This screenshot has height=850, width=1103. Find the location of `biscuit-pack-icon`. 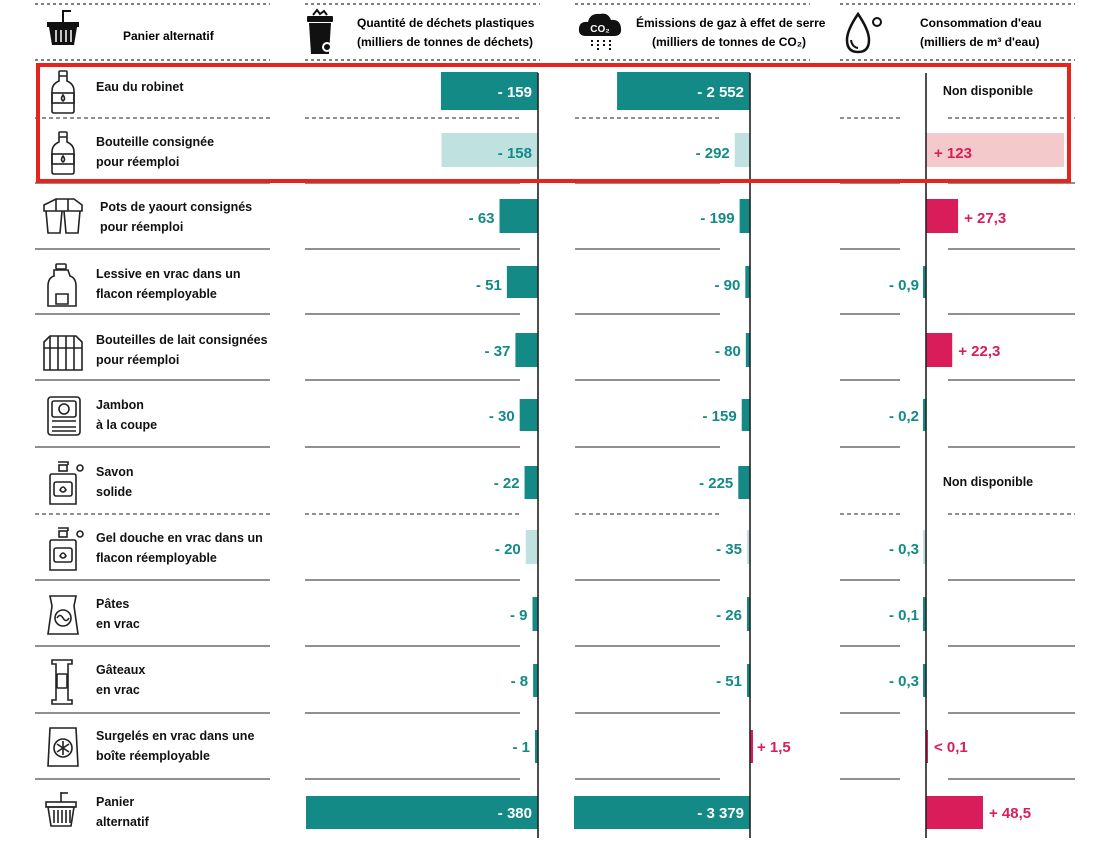

biscuit-pack-icon is located at coordinates (62, 682).